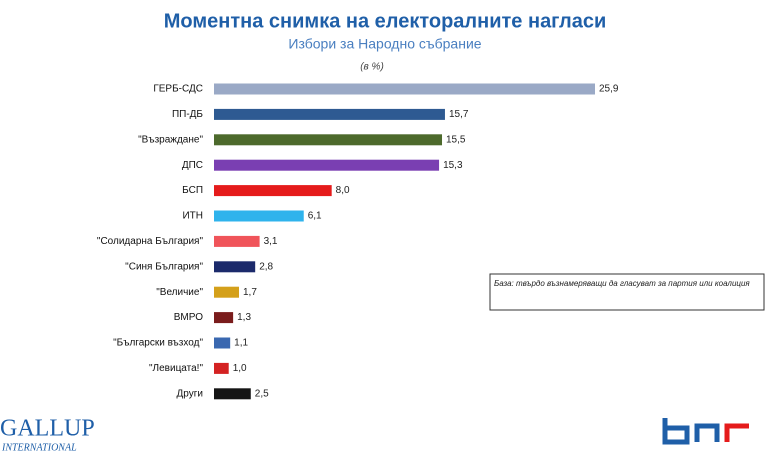 The image size is (770, 462). I want to click on category-label: ПП-ДБ, so click(187, 114).